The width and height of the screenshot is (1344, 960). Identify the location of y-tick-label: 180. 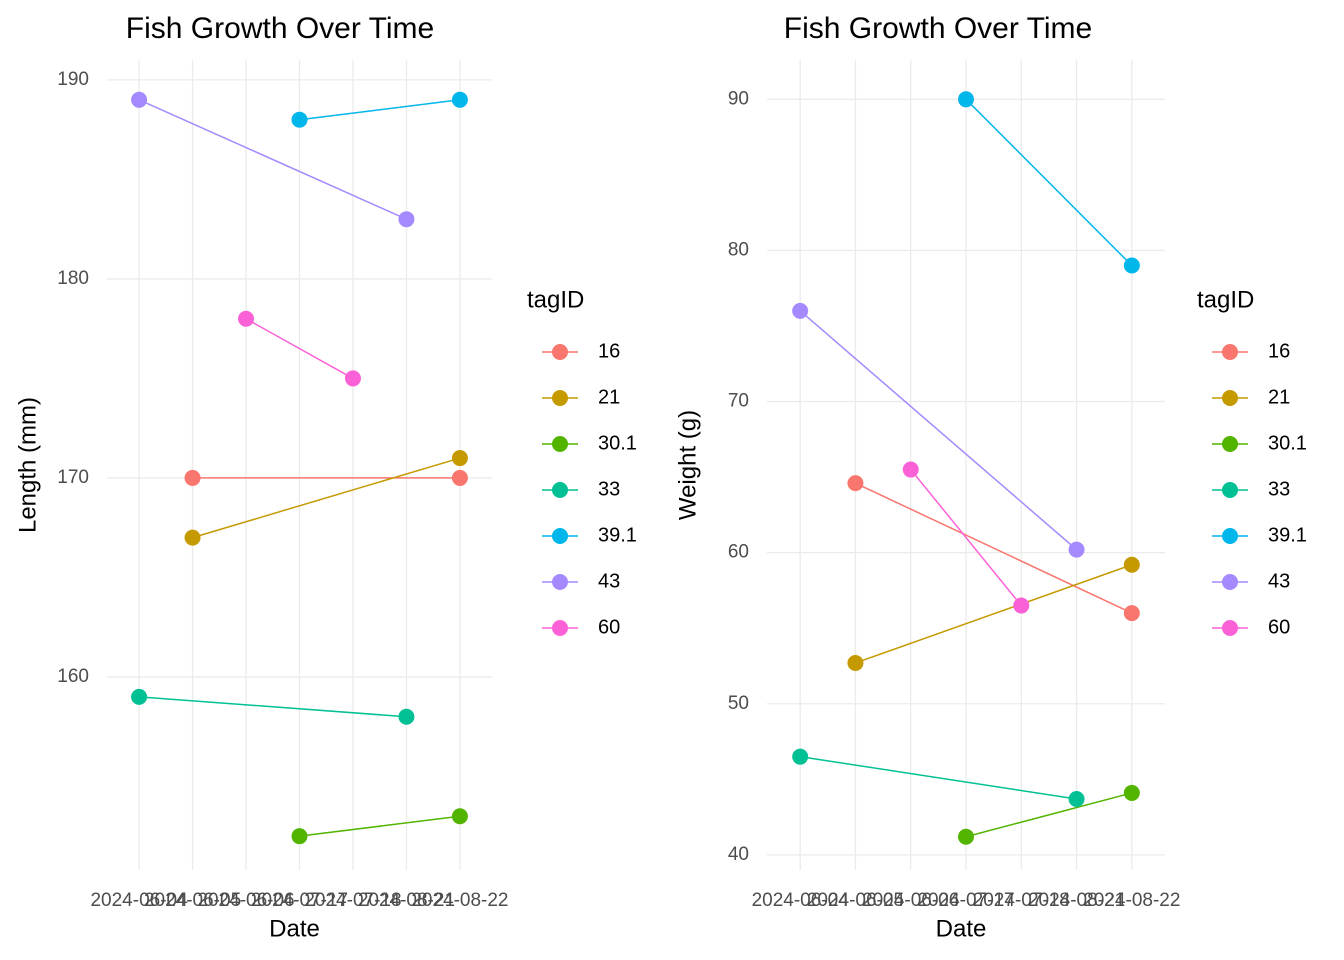
(73, 278).